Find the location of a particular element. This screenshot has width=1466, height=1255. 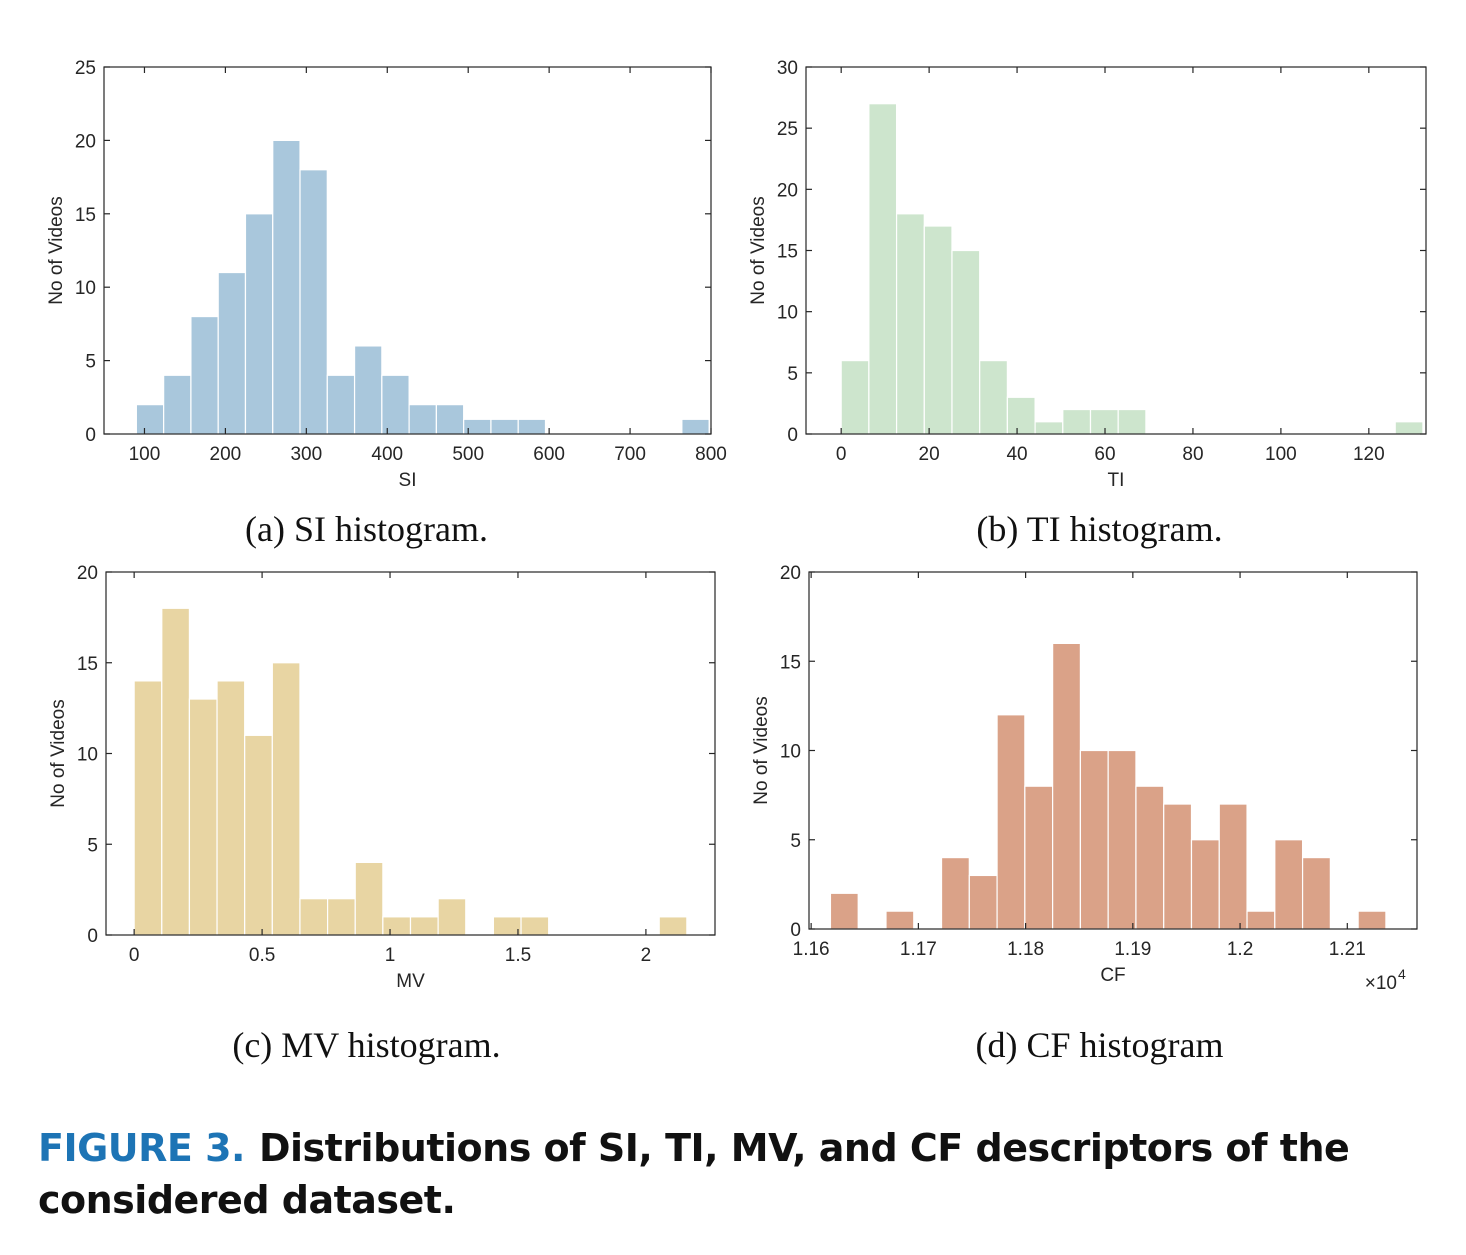

cf-exponent-power: 4 is located at coordinates (1402, 974).